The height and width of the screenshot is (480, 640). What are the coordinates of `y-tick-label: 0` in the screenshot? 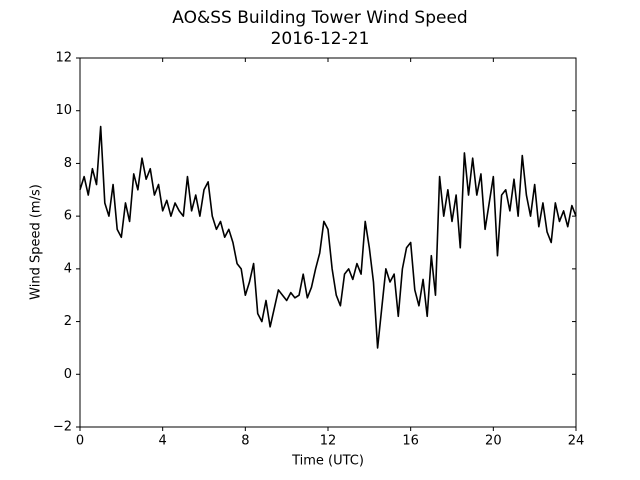 It's located at (68, 374).